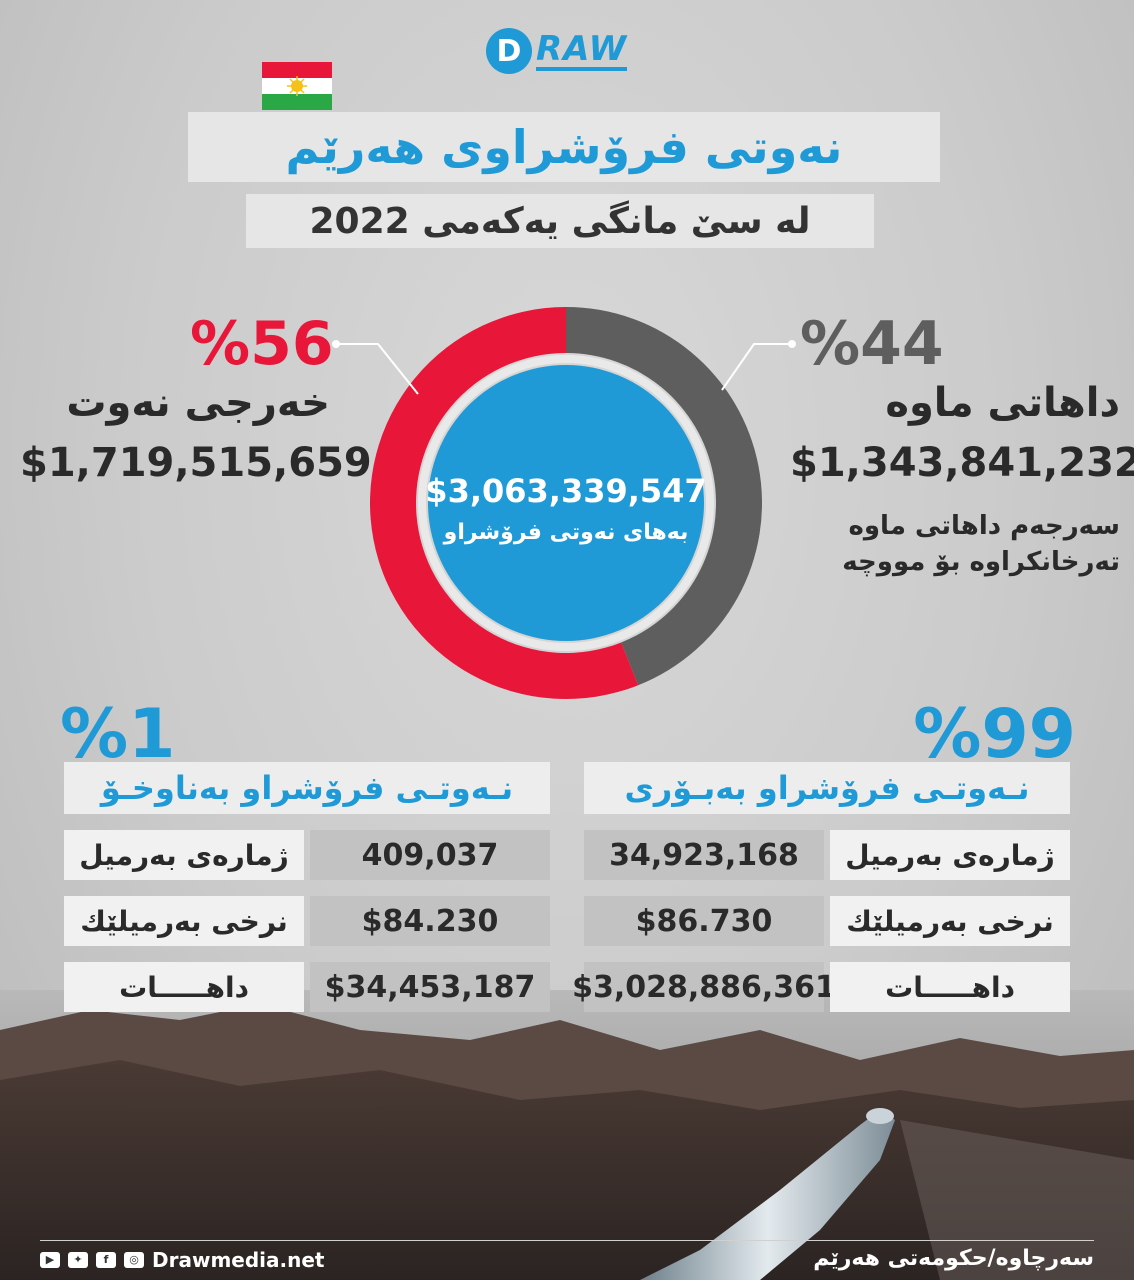 The width and height of the screenshot is (1134, 1280). I want to click on pipeline-row-label: نرخی بەرمیلێك, so click(950, 921).